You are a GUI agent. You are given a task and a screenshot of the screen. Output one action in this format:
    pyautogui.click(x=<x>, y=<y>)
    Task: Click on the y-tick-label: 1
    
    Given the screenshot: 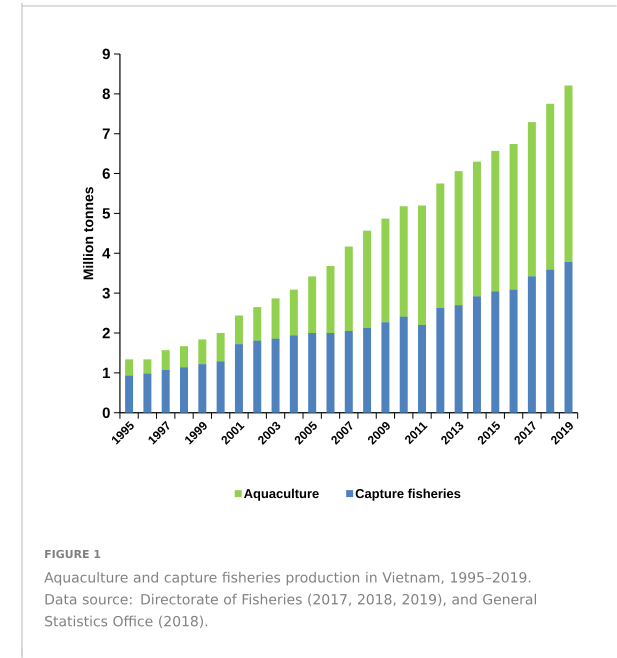 What is the action you would take?
    pyautogui.click(x=106, y=373)
    